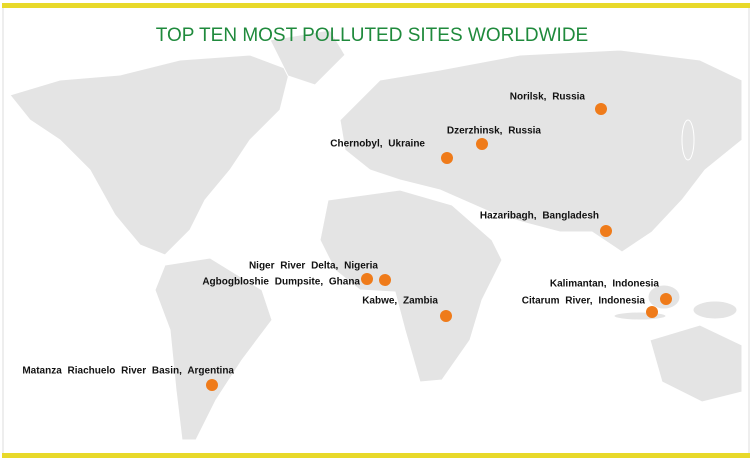 This screenshot has width=754, height=462. What do you see at coordinates (281, 282) in the screenshot?
I see `site-label: Agbogbloshie Dumpsite, Ghana` at bounding box center [281, 282].